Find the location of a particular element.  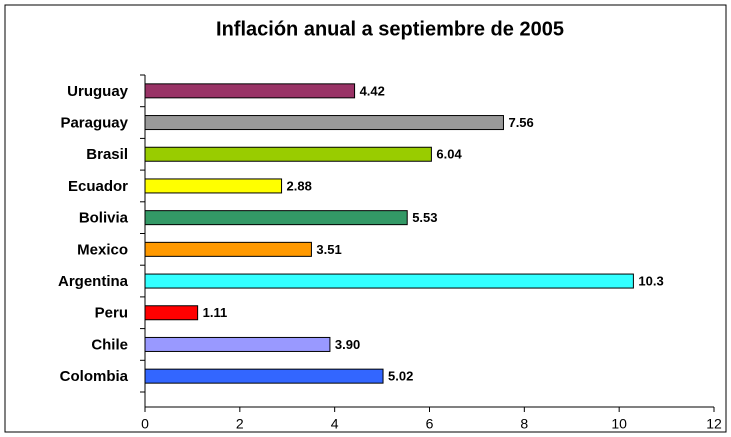

y-tick-label: Brasil is located at coordinates (107, 154).